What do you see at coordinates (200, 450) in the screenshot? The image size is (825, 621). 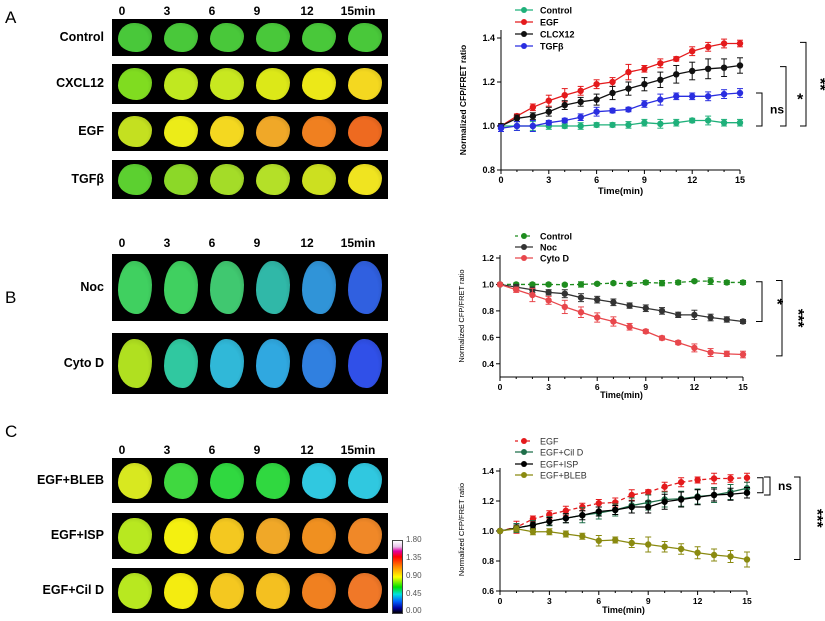 I see `time-header: 0 3 6 9 12 15min` at bounding box center [200, 450].